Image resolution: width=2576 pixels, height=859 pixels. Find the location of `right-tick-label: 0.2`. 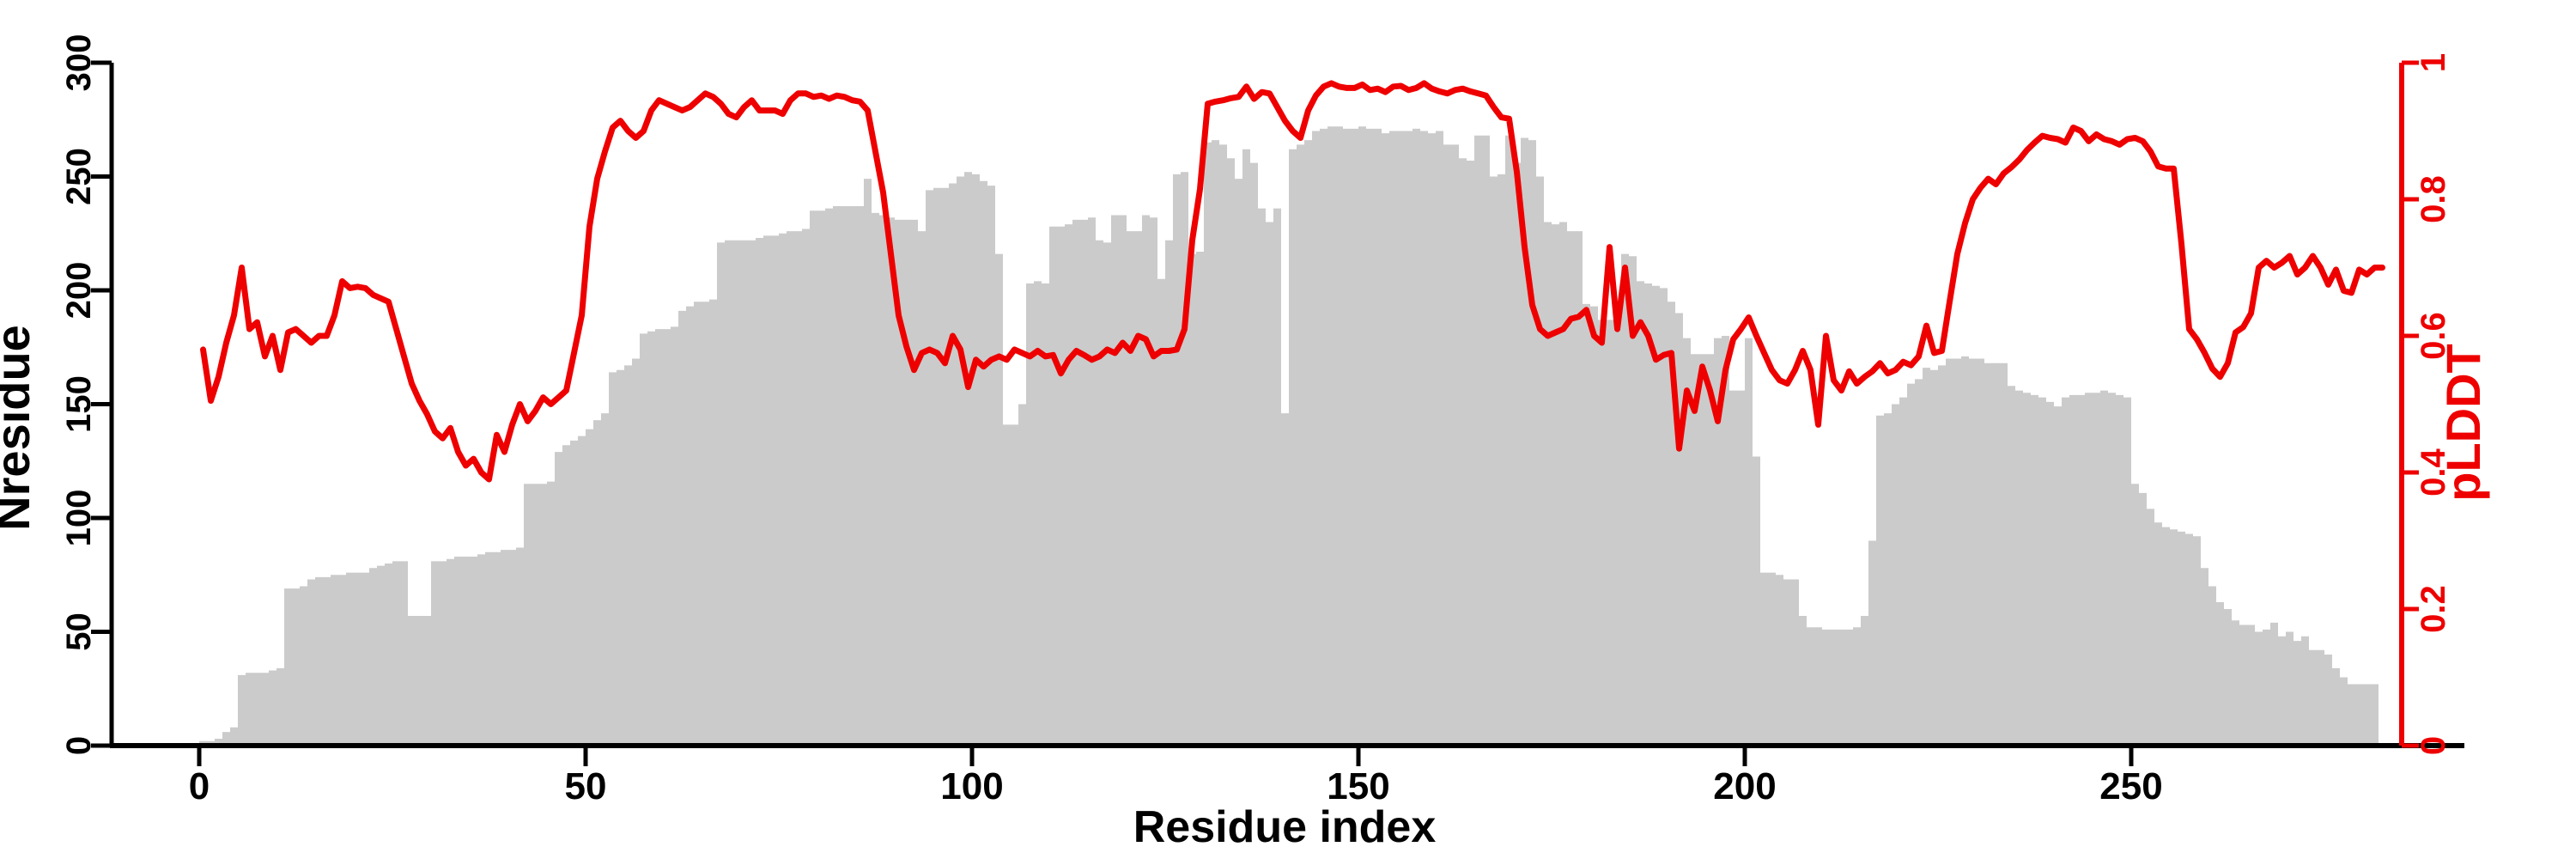

right-tick-label: 0.2 is located at coordinates (2434, 609).